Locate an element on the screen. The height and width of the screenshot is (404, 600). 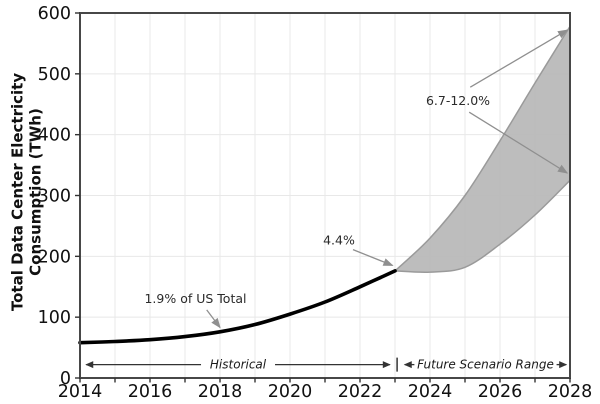
x-tick-label: 2026 is located at coordinates (500, 392).